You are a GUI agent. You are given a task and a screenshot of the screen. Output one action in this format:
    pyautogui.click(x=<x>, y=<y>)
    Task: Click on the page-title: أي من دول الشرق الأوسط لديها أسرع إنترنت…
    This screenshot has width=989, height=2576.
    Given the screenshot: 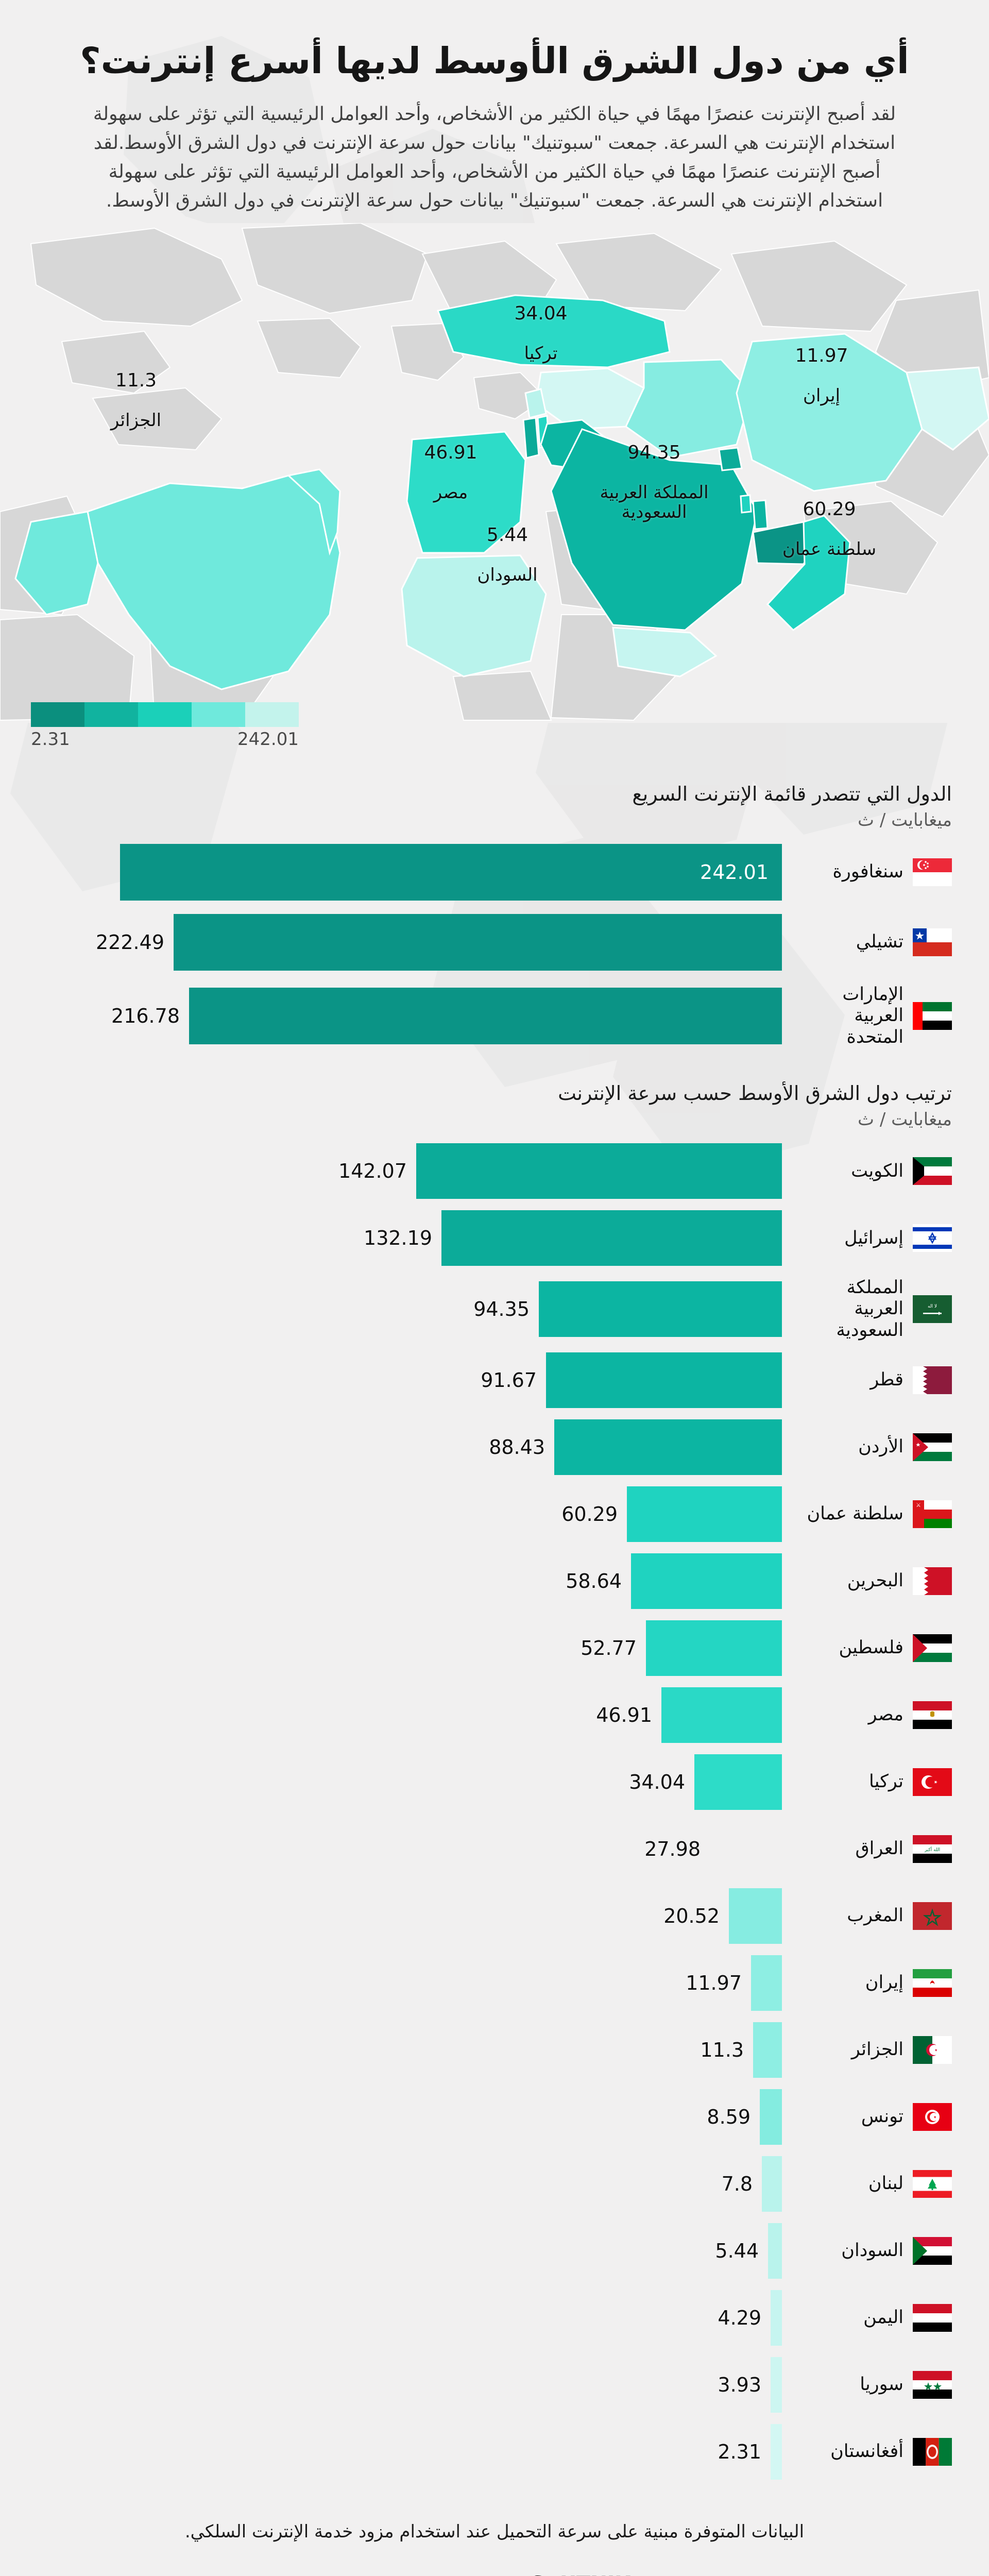 What is the action you would take?
    pyautogui.click(x=494, y=61)
    